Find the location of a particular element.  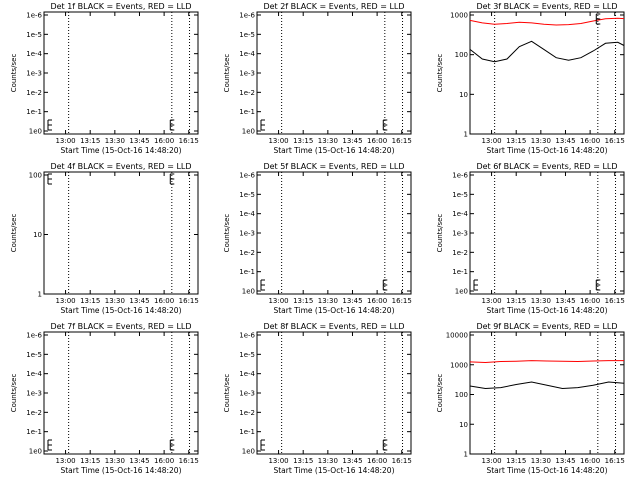

panel-title: Det 7f BLACK = Events, RED = LLD is located at coordinates (120, 326).